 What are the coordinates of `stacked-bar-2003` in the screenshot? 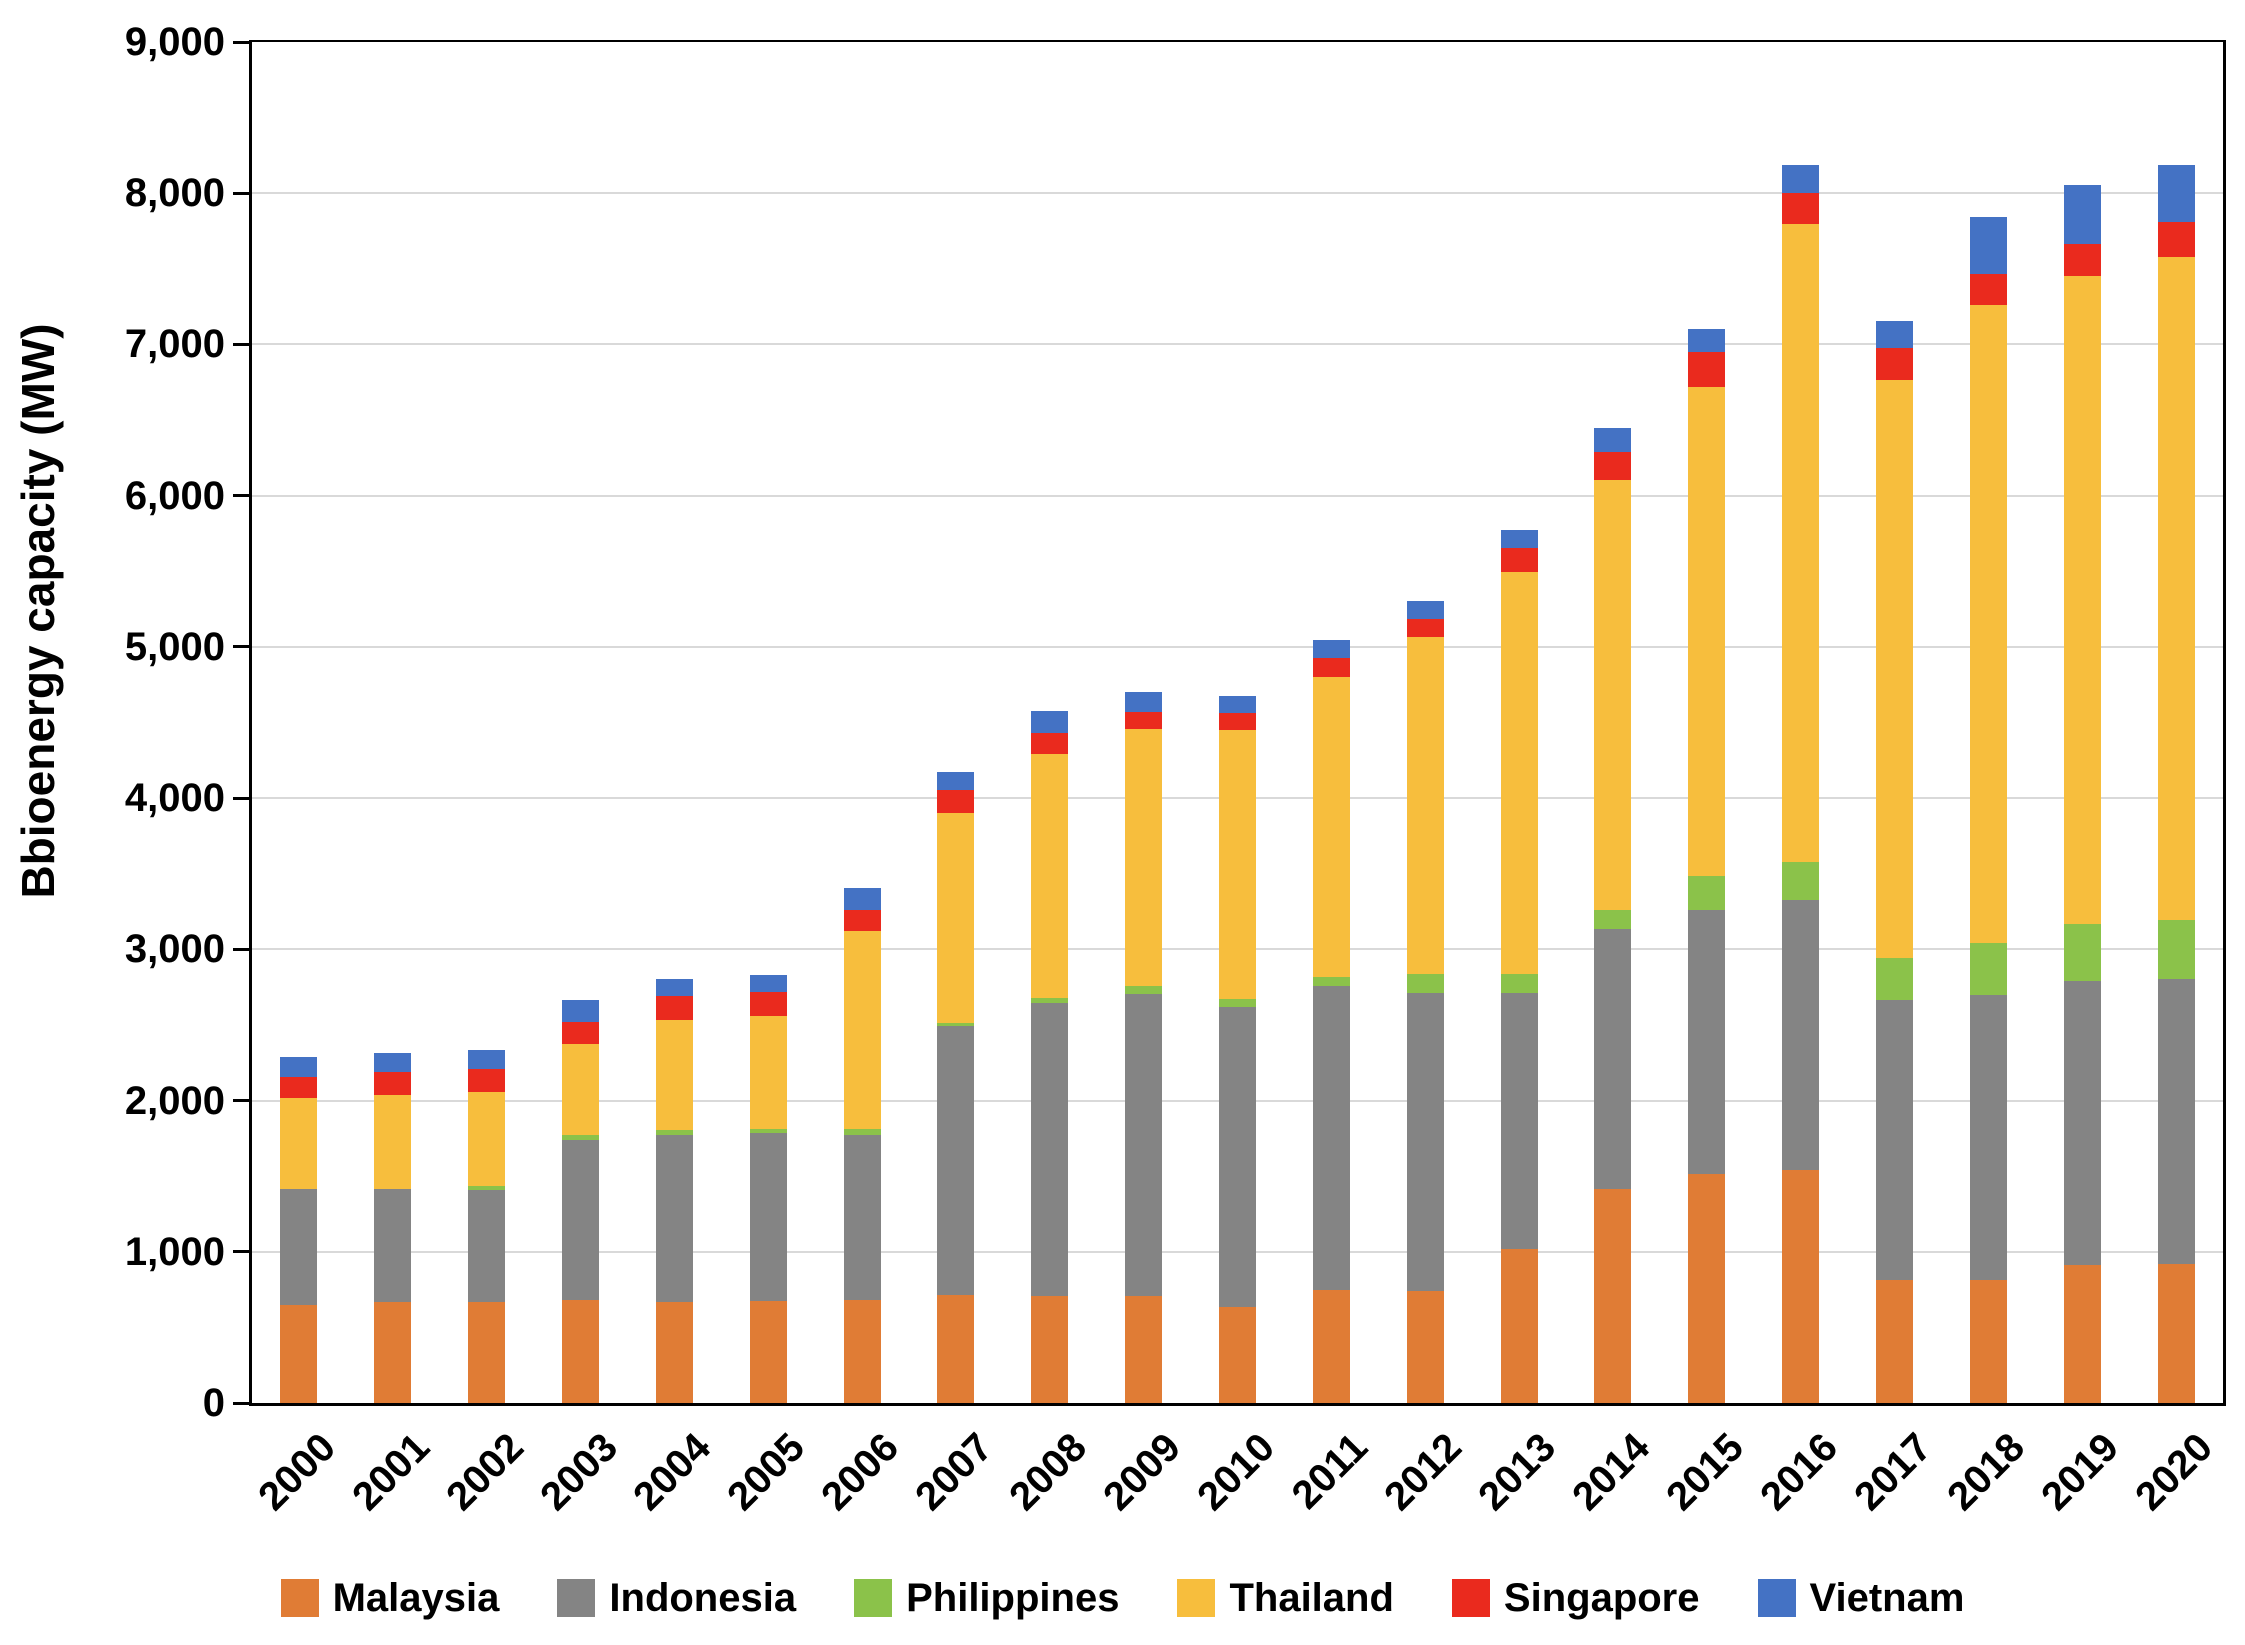 It's located at (580, 1201).